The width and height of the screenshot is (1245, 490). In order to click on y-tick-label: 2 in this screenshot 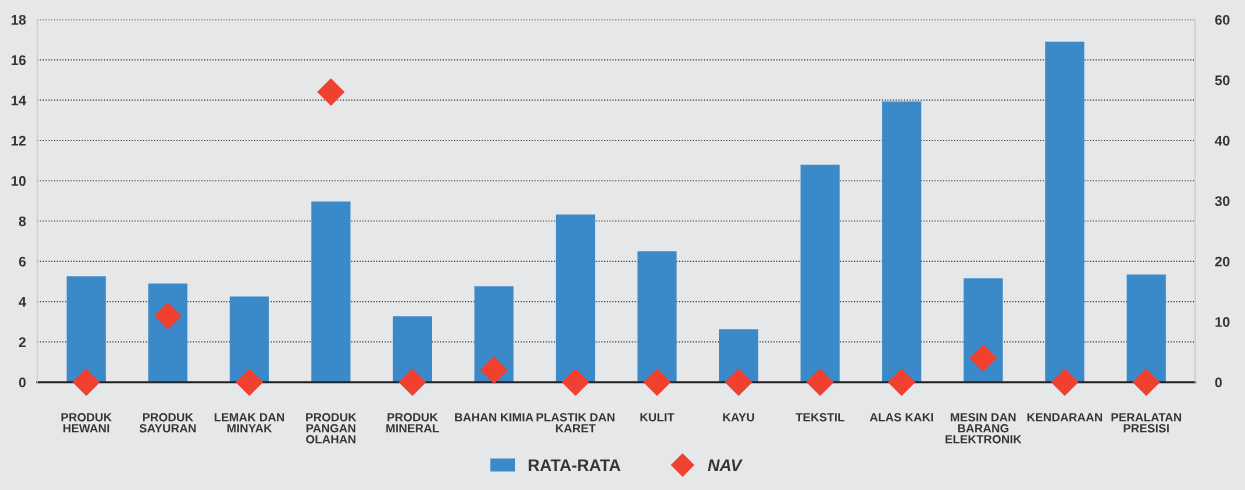, I will do `click(22, 342)`.